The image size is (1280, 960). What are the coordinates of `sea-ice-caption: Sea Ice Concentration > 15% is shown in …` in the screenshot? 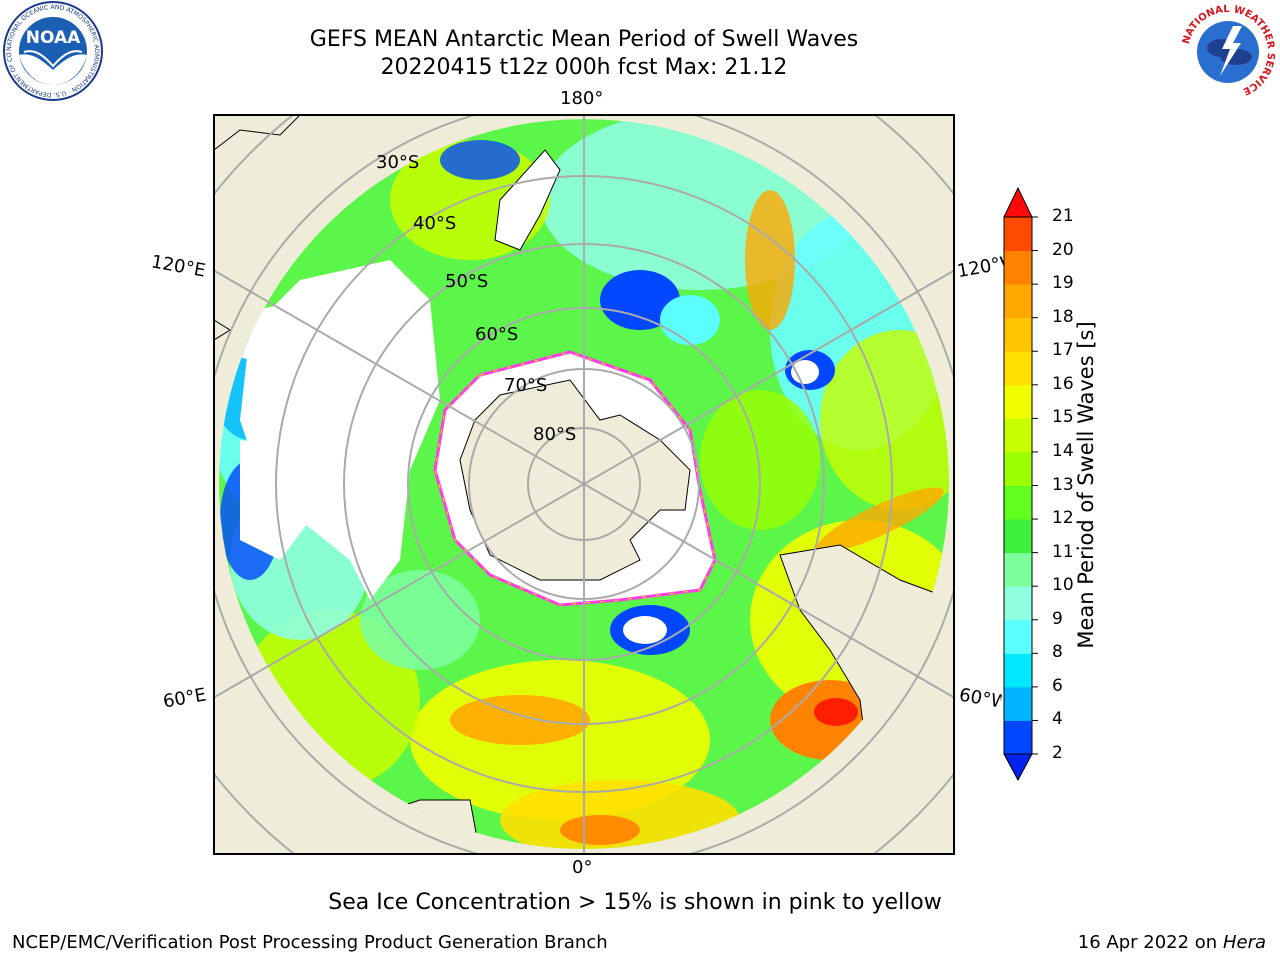 It's located at (635, 902).